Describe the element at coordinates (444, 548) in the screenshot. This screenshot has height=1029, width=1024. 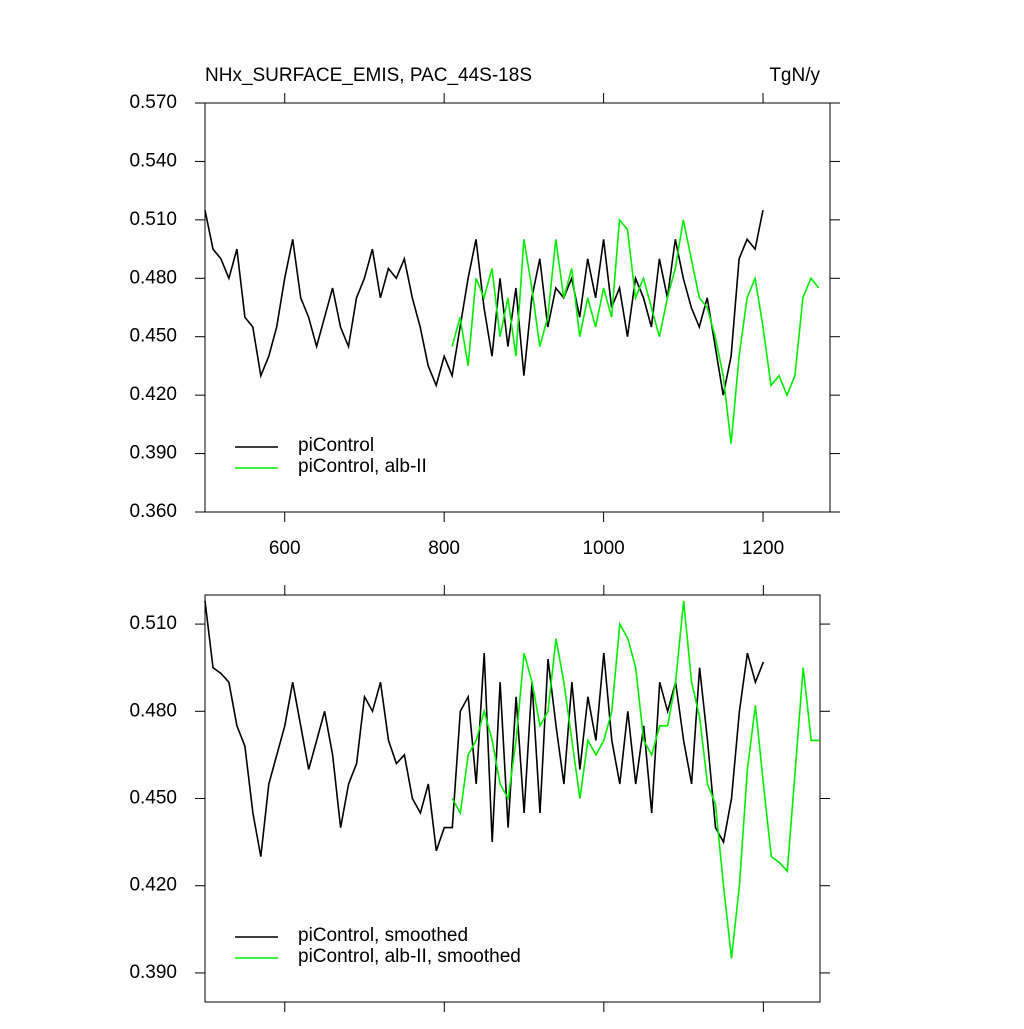
I see `x-tick-label: 800` at that location.